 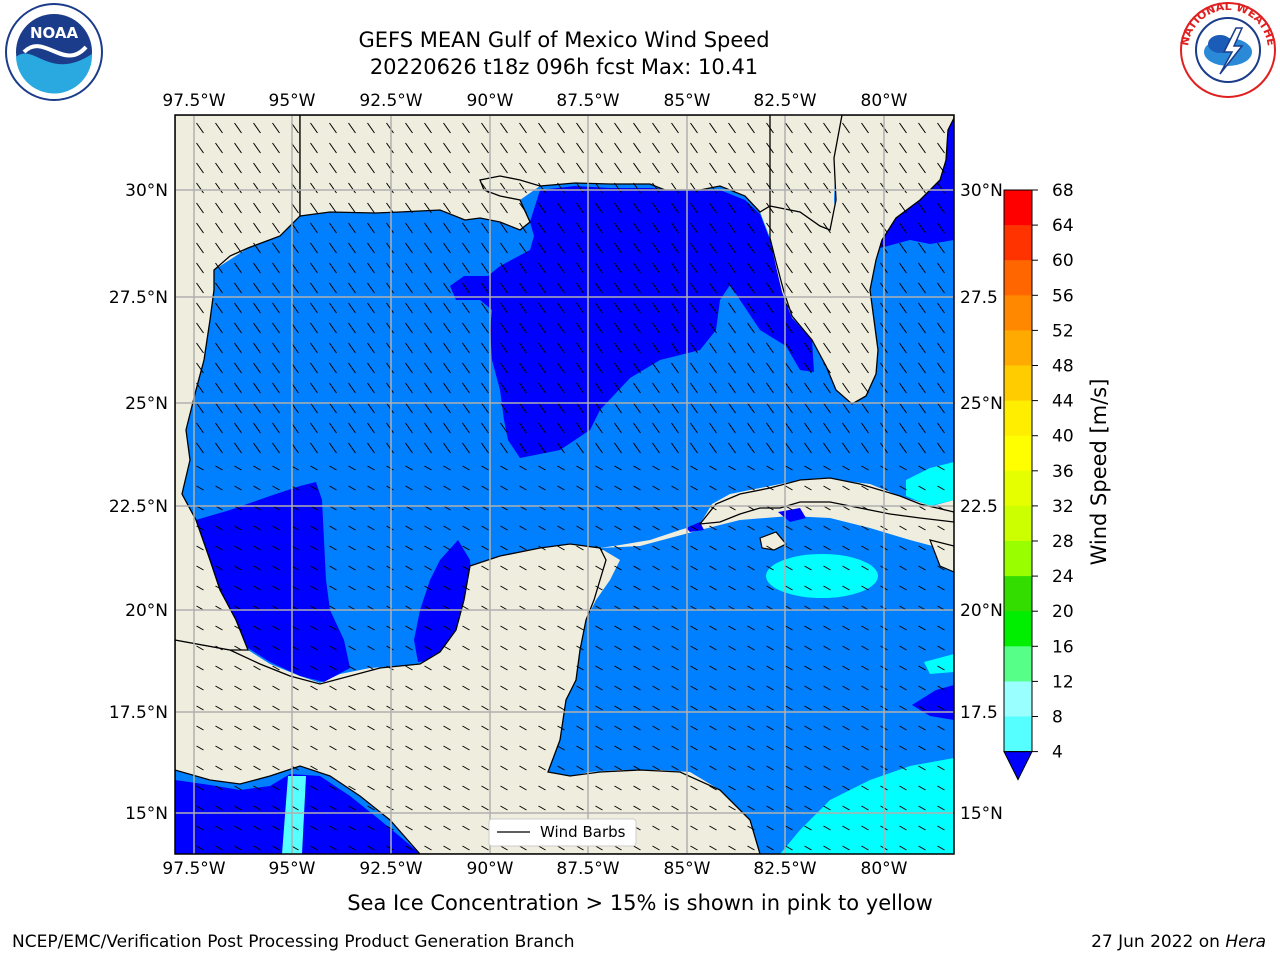 I want to click on yucatan-land, so click(x=468, y=698).